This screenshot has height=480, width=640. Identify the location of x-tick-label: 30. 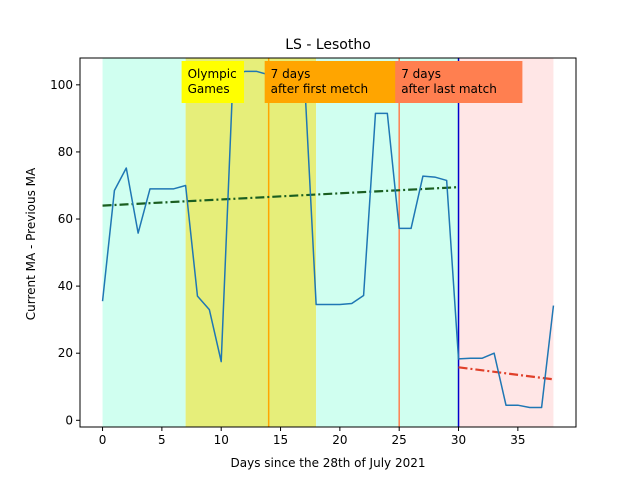
(458, 440).